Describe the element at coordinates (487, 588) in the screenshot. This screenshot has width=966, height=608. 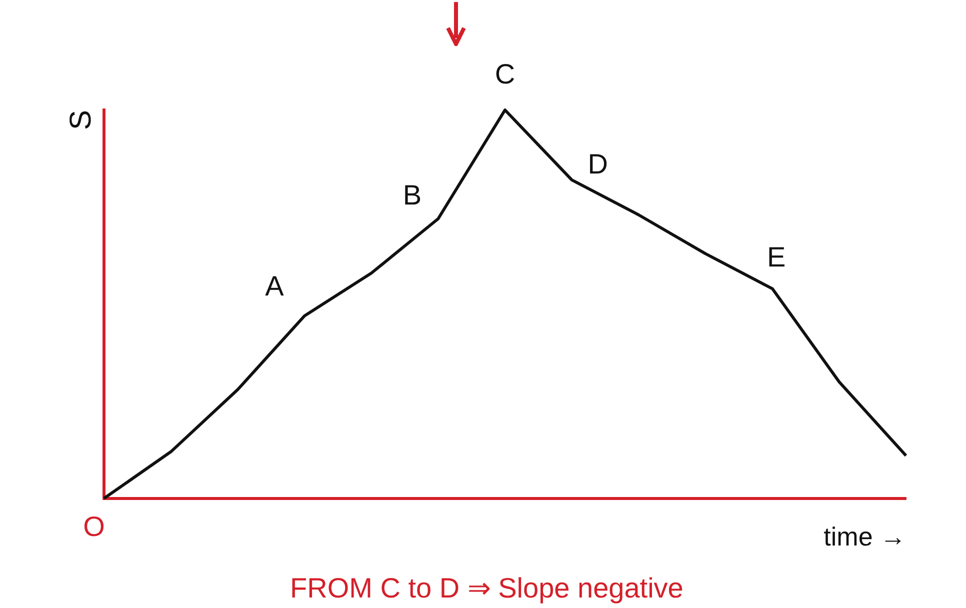
I see `text: FROM C to D ⇒ Slope negative` at that location.